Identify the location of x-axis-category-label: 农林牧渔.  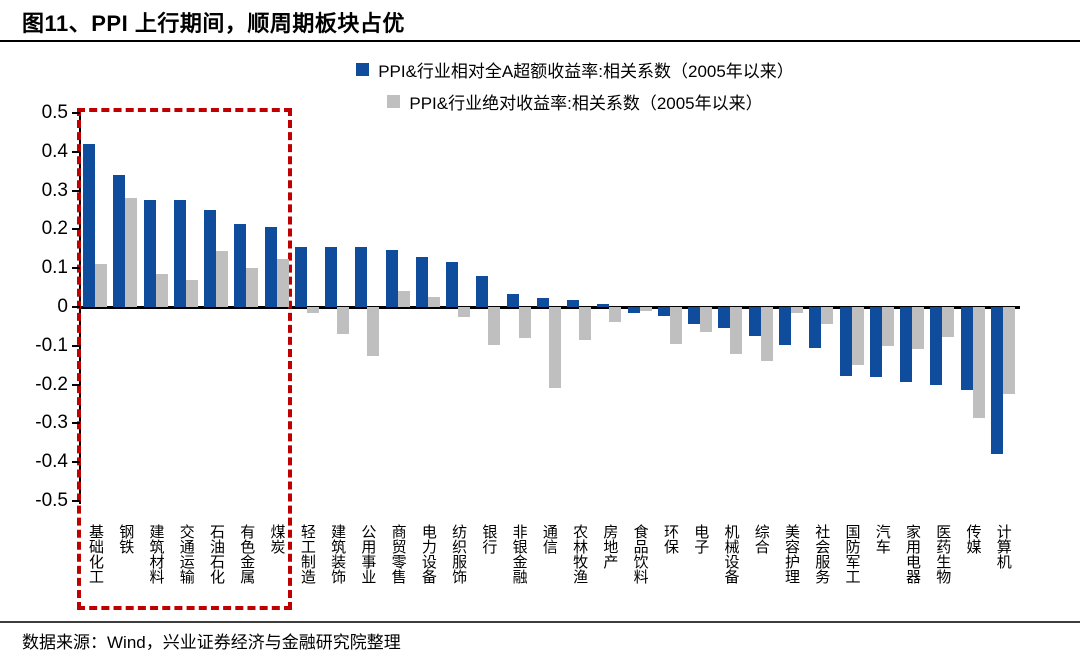
(580, 554).